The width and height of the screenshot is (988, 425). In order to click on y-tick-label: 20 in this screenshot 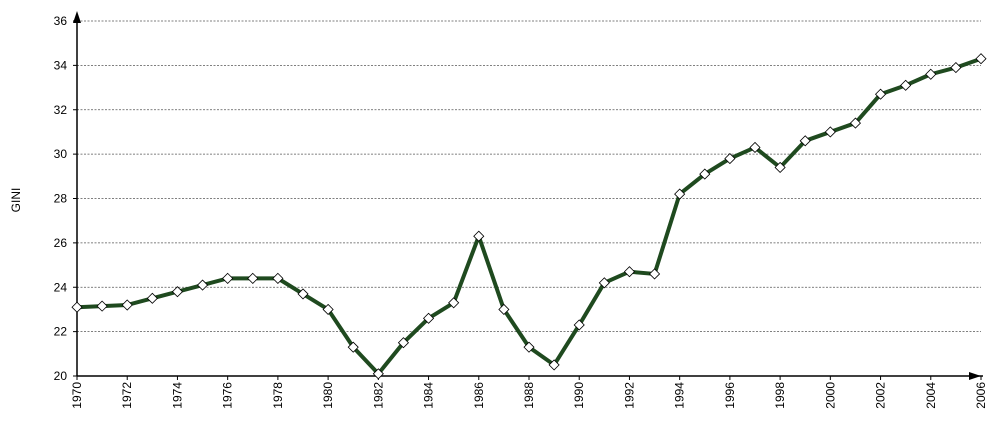, I will do `click(61, 376)`.